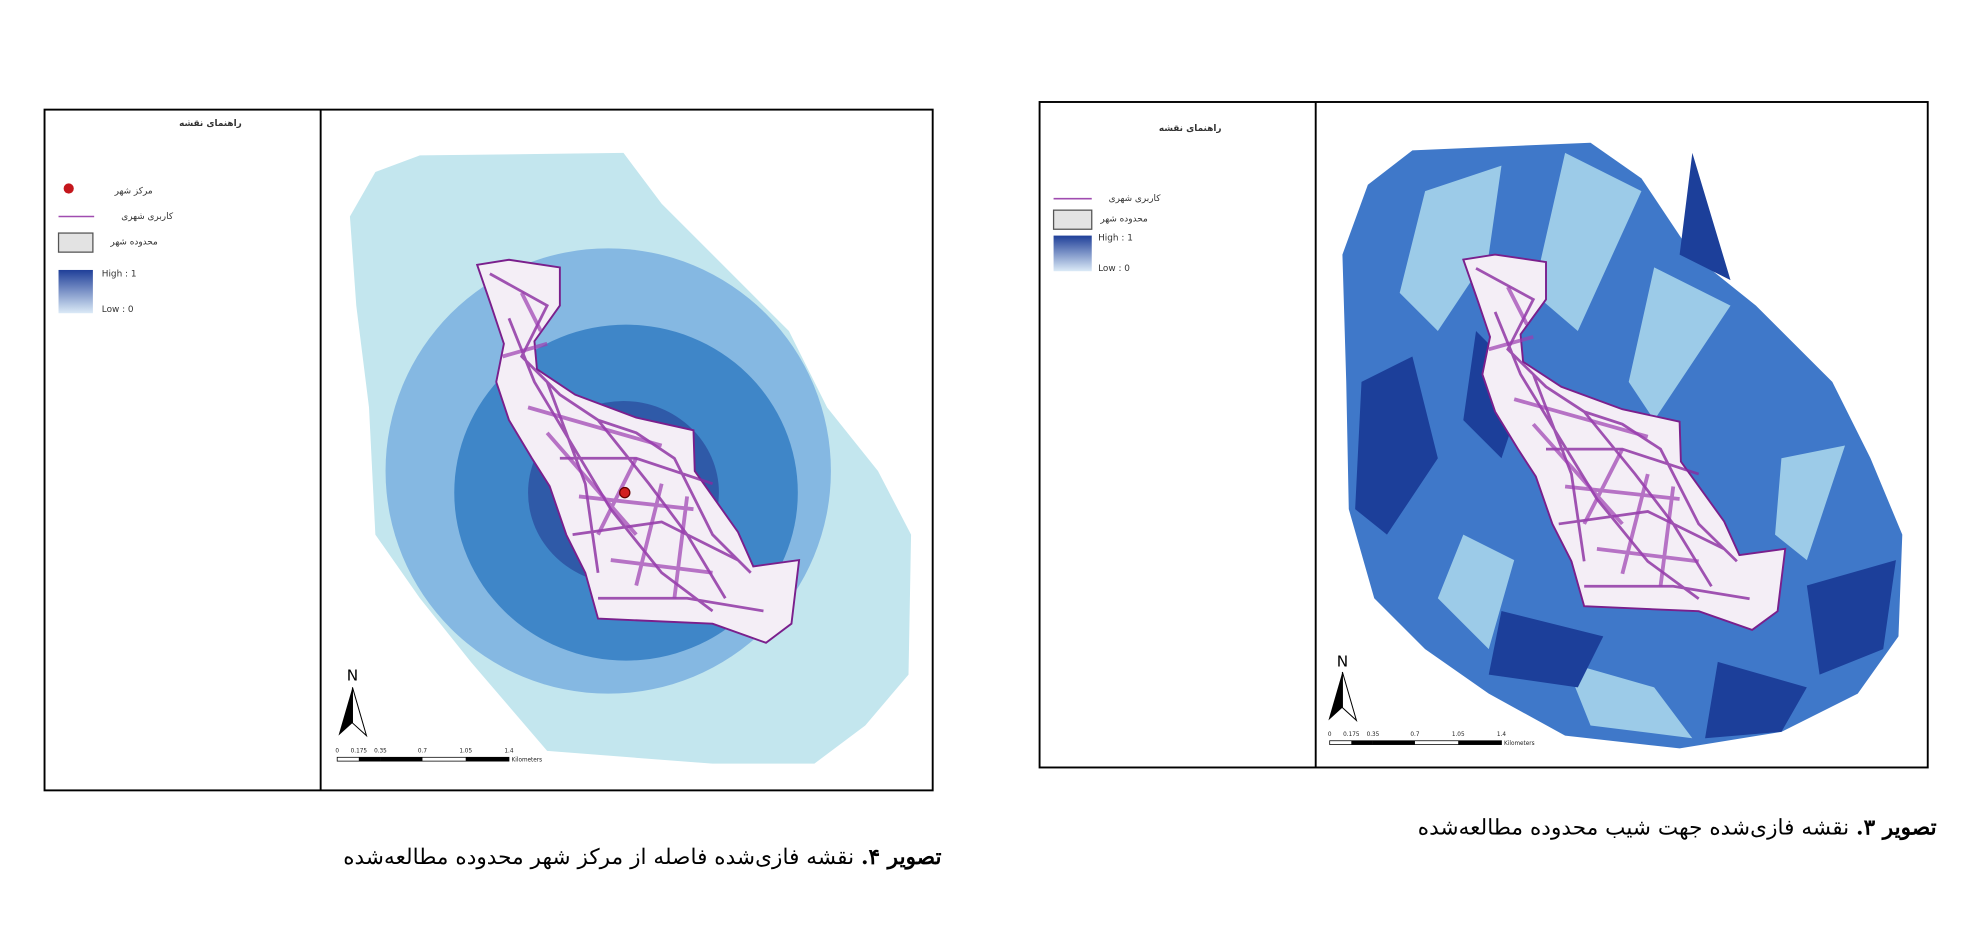  Describe the element at coordinates (1637, 828) in the screenshot. I see `caption-text: نقشه فازی‌شده جهت شیب محدوده مطالعه‌شده` at that location.